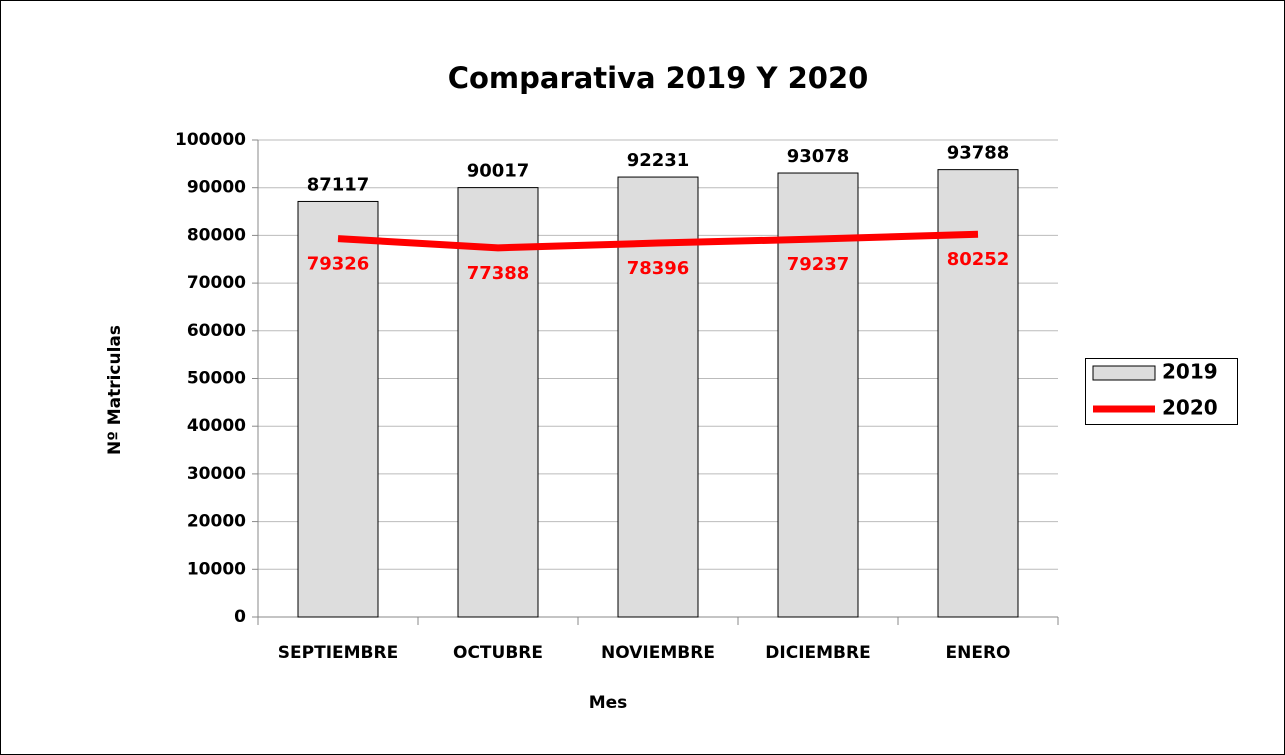 The width and height of the screenshot is (1285, 755). What do you see at coordinates (338, 184) in the screenshot?
I see `data-label: 87117` at bounding box center [338, 184].